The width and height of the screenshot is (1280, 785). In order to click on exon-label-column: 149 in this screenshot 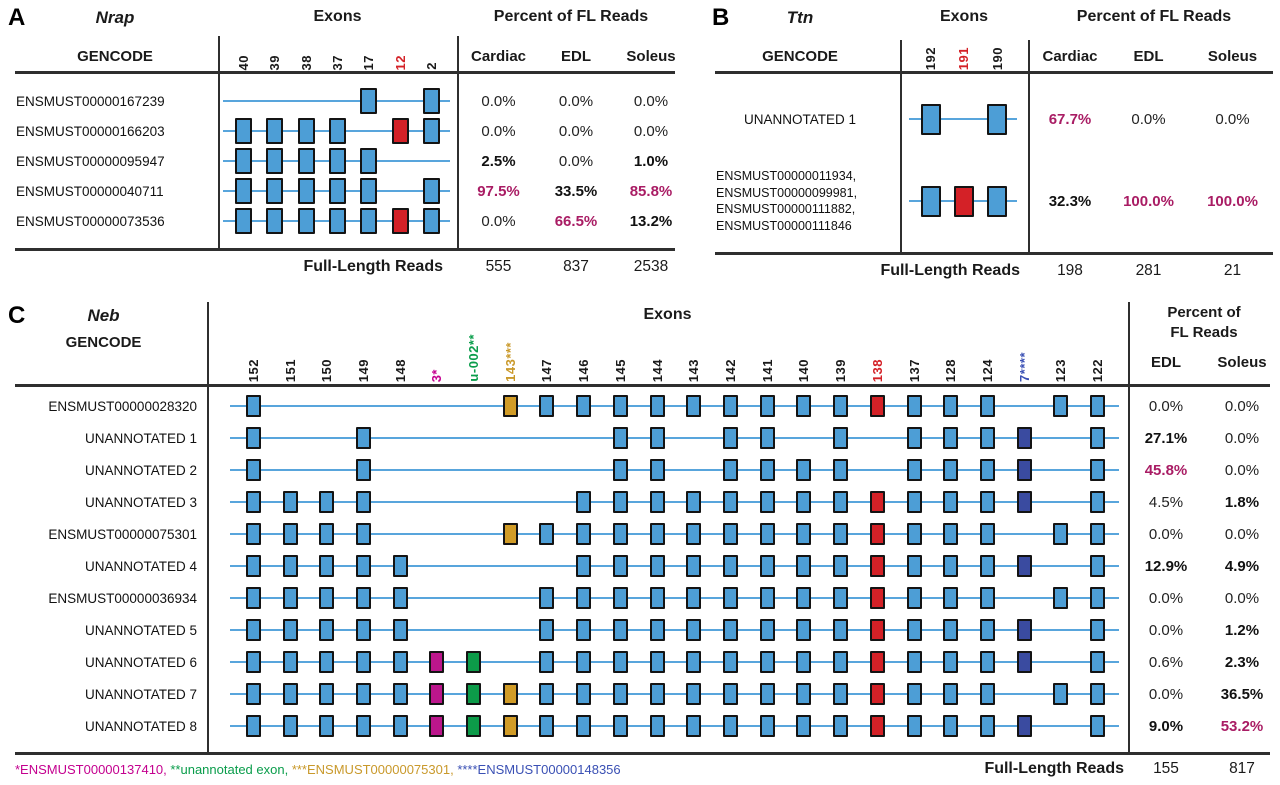, I will do `click(363, 351)`.